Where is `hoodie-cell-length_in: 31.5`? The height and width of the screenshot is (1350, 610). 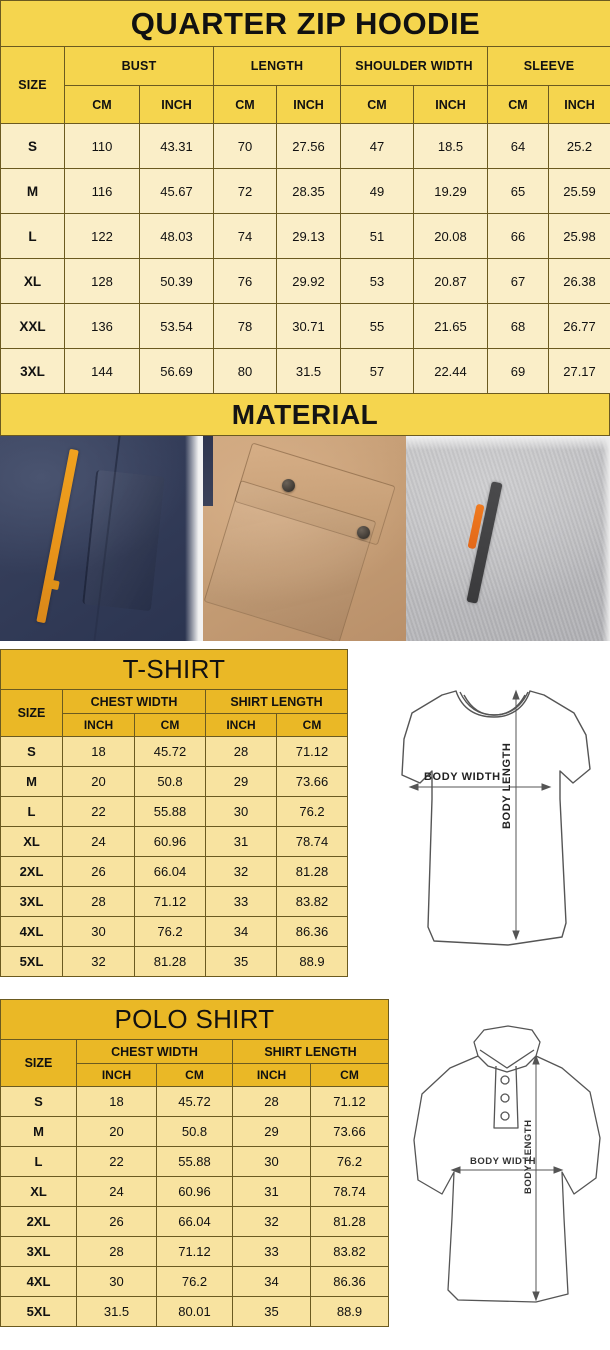 hoodie-cell-length_in: 31.5 is located at coordinates (308, 371).